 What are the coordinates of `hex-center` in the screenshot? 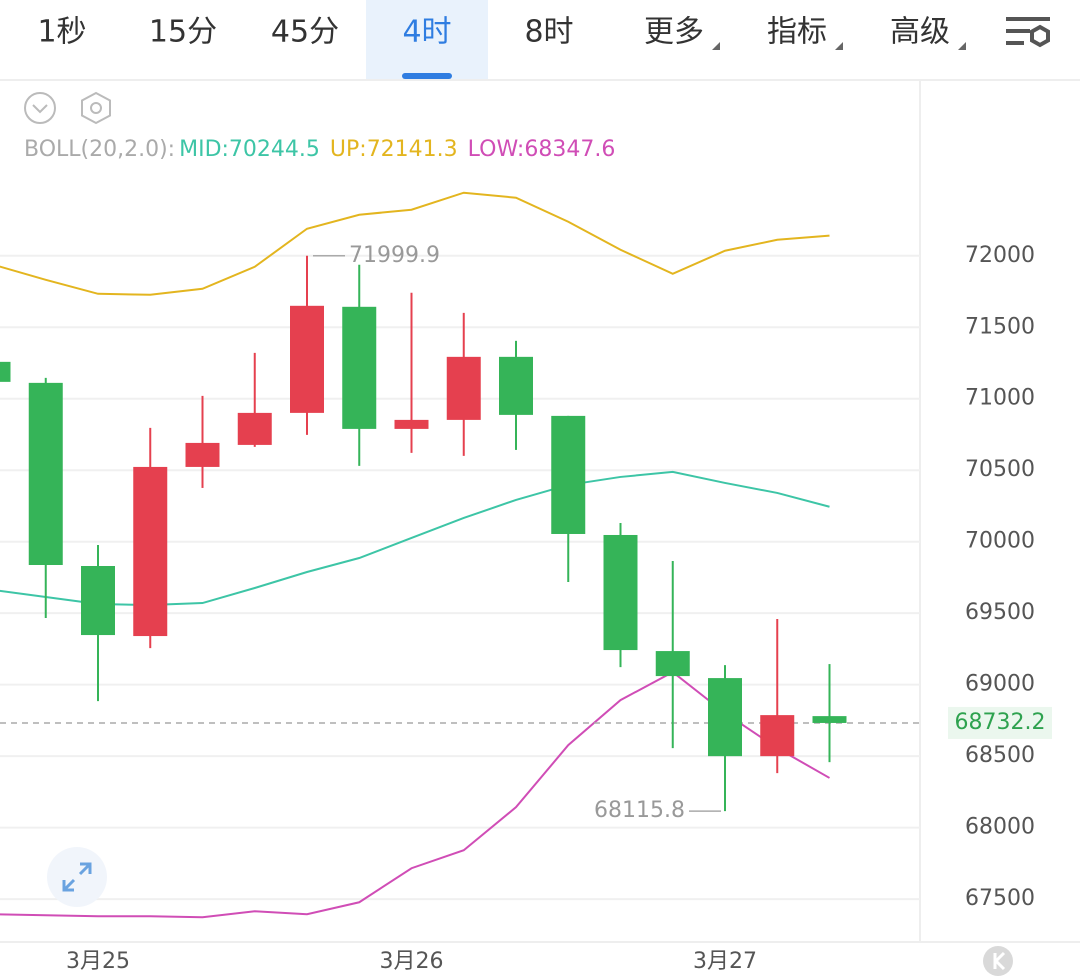 It's located at (96, 108).